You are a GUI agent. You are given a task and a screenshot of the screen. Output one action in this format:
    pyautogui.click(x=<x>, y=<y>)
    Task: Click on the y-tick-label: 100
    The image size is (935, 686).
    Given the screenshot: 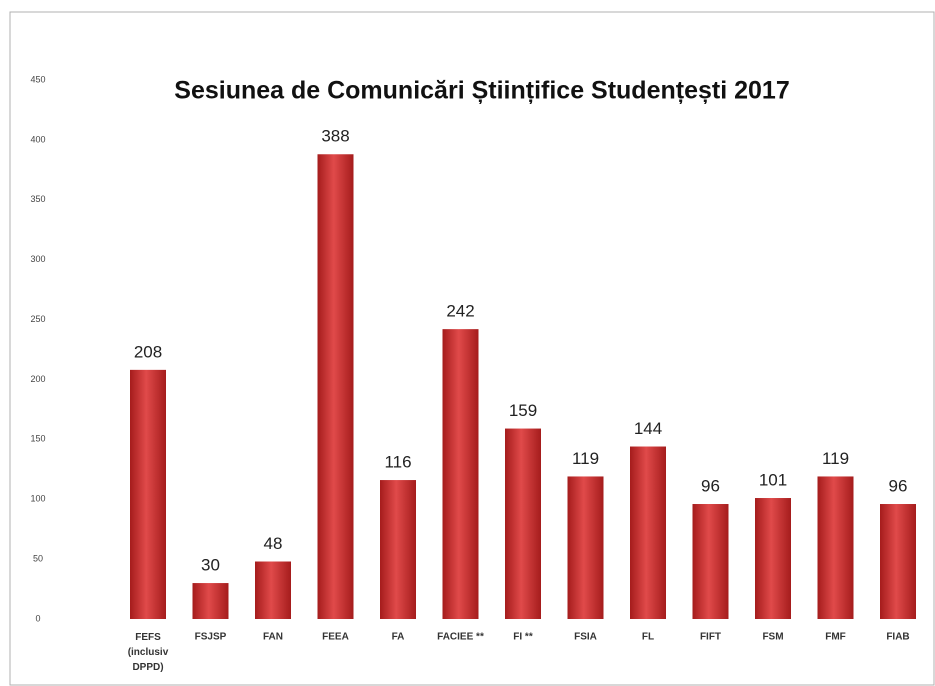 What is the action you would take?
    pyautogui.click(x=37, y=499)
    